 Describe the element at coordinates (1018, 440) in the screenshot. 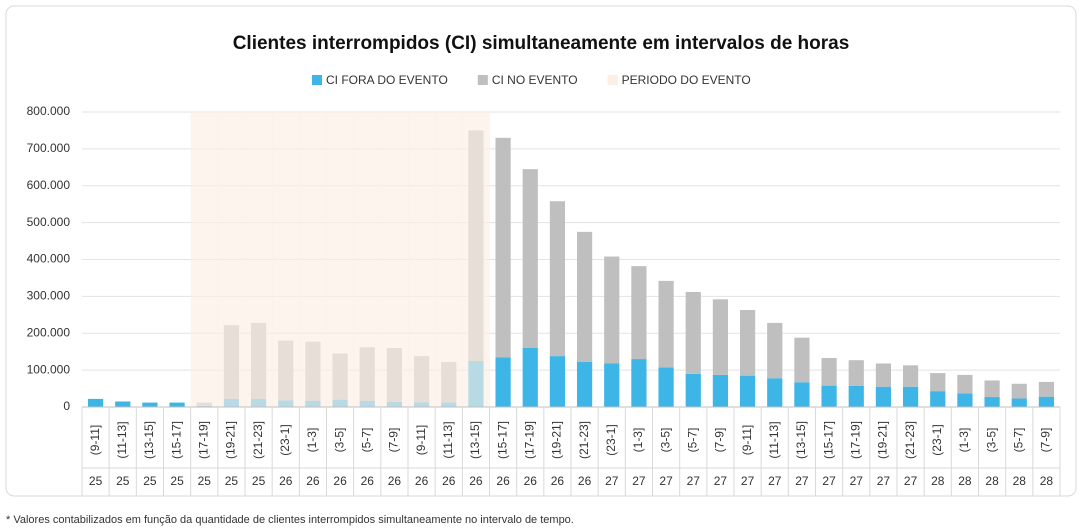

I see `x-tick-label: (5-7]` at that location.